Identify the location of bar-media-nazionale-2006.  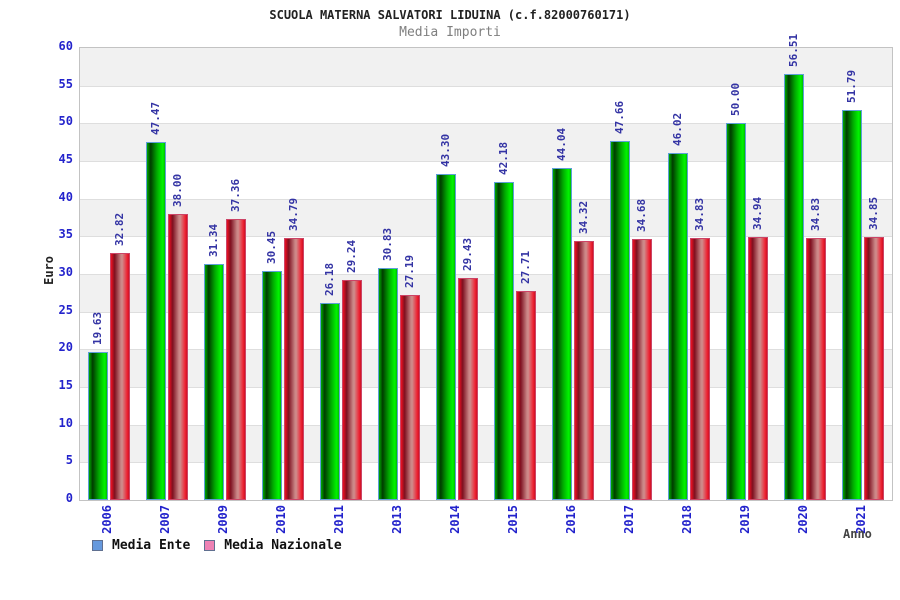
(120, 376).